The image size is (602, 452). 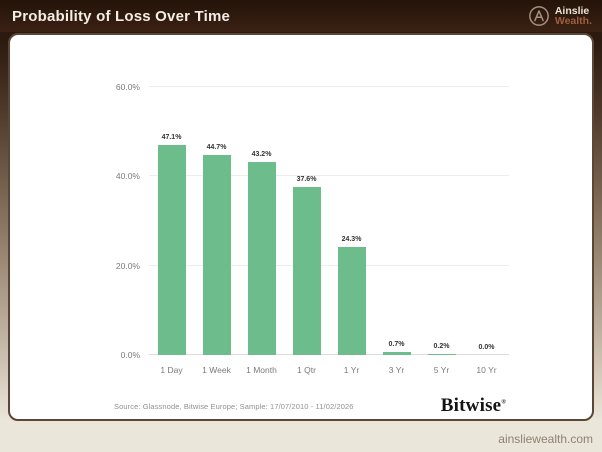 What do you see at coordinates (127, 265) in the screenshot?
I see `y-tick-label: 20.0%` at bounding box center [127, 265].